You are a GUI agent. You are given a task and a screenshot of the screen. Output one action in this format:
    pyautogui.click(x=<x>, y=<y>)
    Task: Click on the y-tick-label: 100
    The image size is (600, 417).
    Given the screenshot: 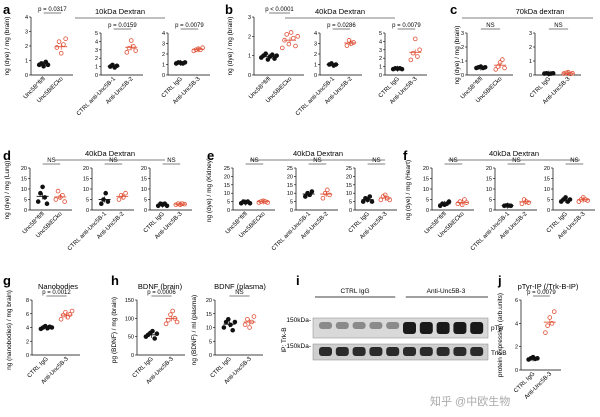 What is the action you would take?
    pyautogui.click(x=129, y=319)
    